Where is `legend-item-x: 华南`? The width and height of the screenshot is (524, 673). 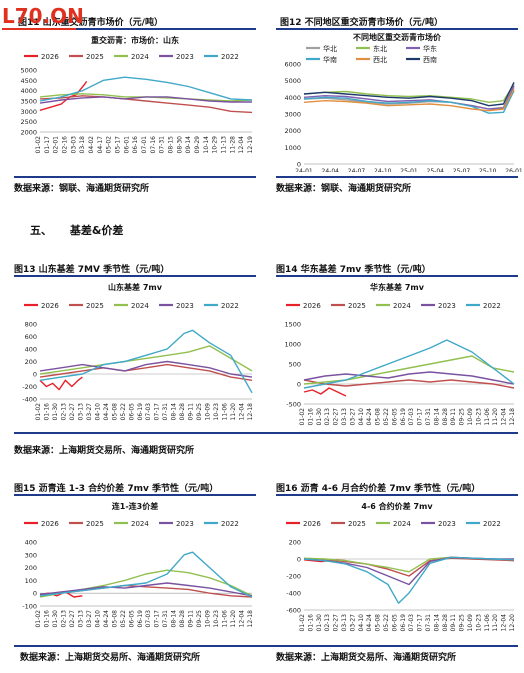 legend-item-x: 华南 is located at coordinates (321, 59).